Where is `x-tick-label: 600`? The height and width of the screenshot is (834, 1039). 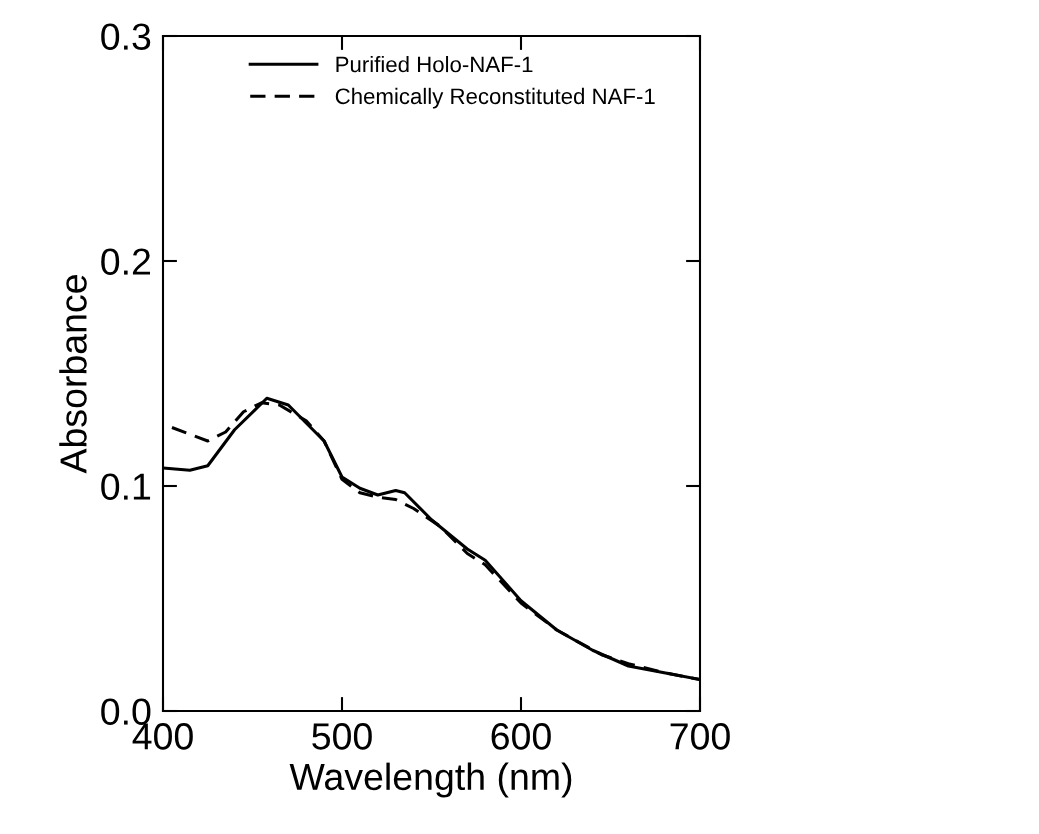
x-tick-label: 600 is located at coordinates (521, 736).